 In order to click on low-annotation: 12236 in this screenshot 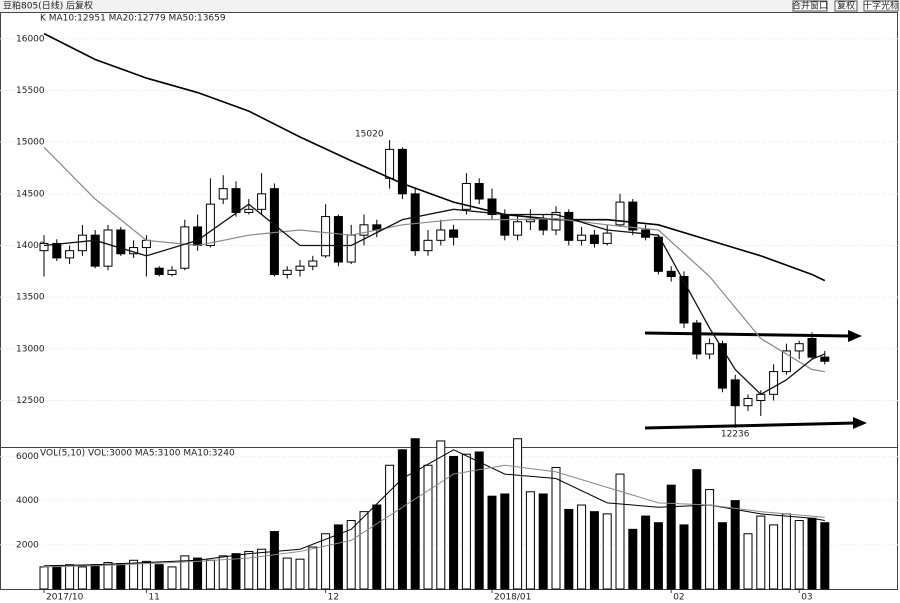, I will do `click(735, 434)`.